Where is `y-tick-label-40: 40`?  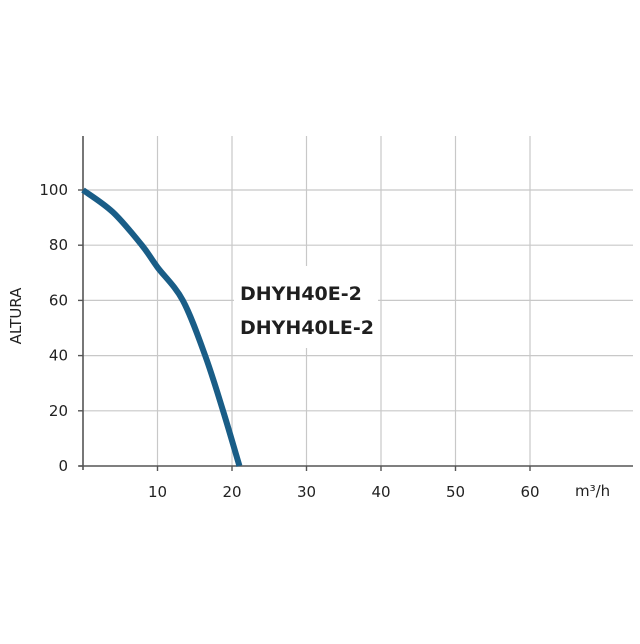 y-tick-label-40: 40 is located at coordinates (58, 356).